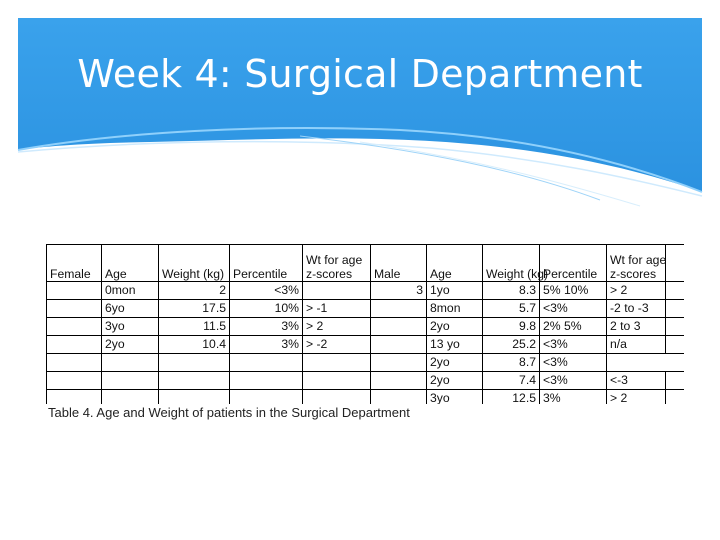 The width and height of the screenshot is (720, 540). Describe the element at coordinates (398, 290) in the screenshot. I see `male-label-cell: 3` at that location.